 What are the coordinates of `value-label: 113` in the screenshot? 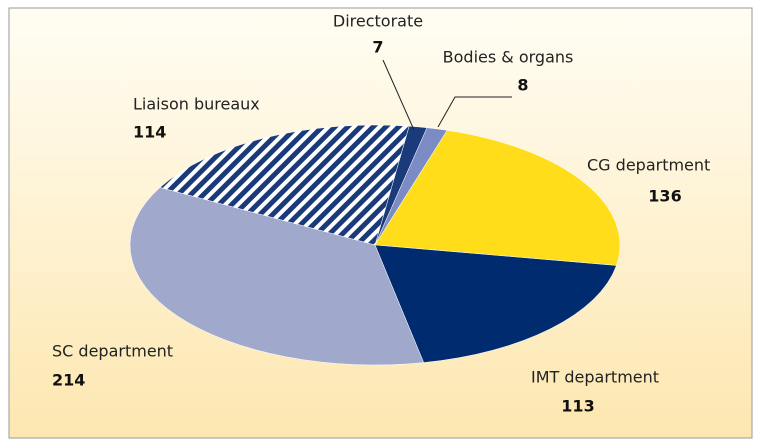 It's located at (577, 406).